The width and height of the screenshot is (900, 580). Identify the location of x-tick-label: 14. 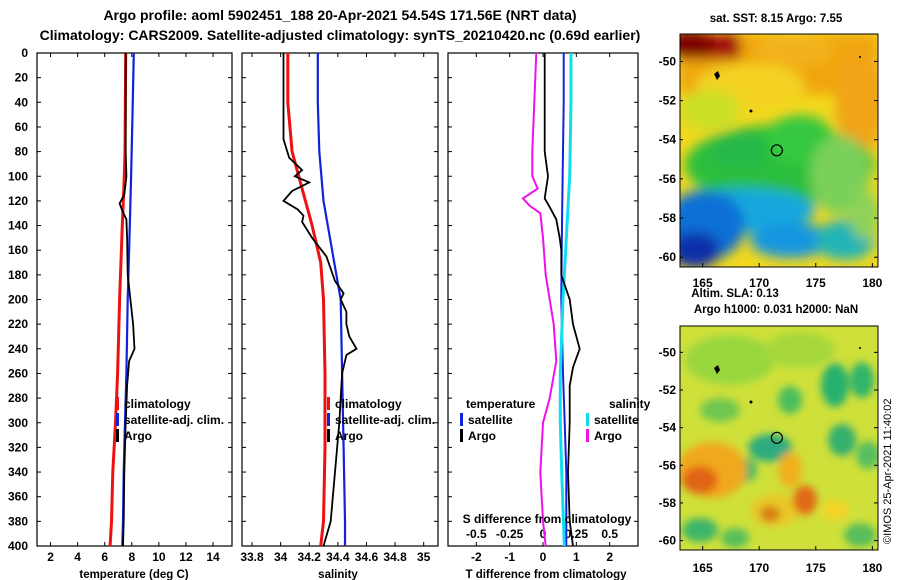
(213, 557).